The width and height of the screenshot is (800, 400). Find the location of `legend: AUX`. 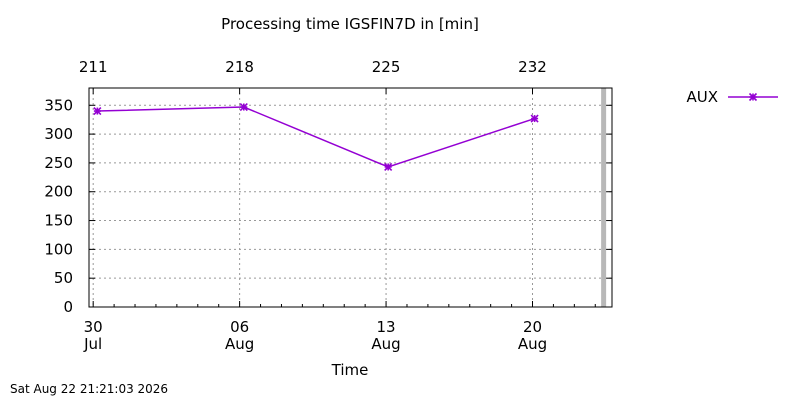

legend: AUX is located at coordinates (732, 97).